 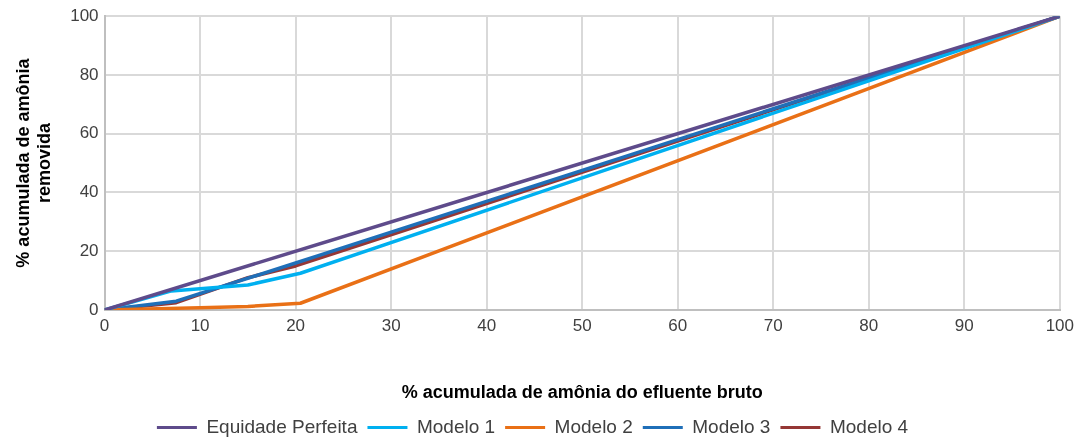 What do you see at coordinates (89, 74) in the screenshot?
I see `y-tick-label: 80` at bounding box center [89, 74].